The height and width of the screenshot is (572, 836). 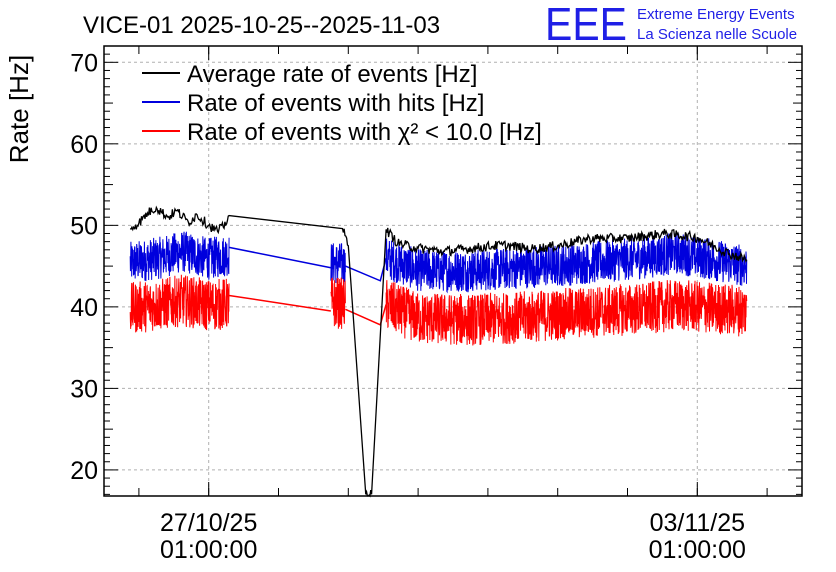 I want to click on logo-line-1: Extreme Energy Events, so click(x=716, y=14).